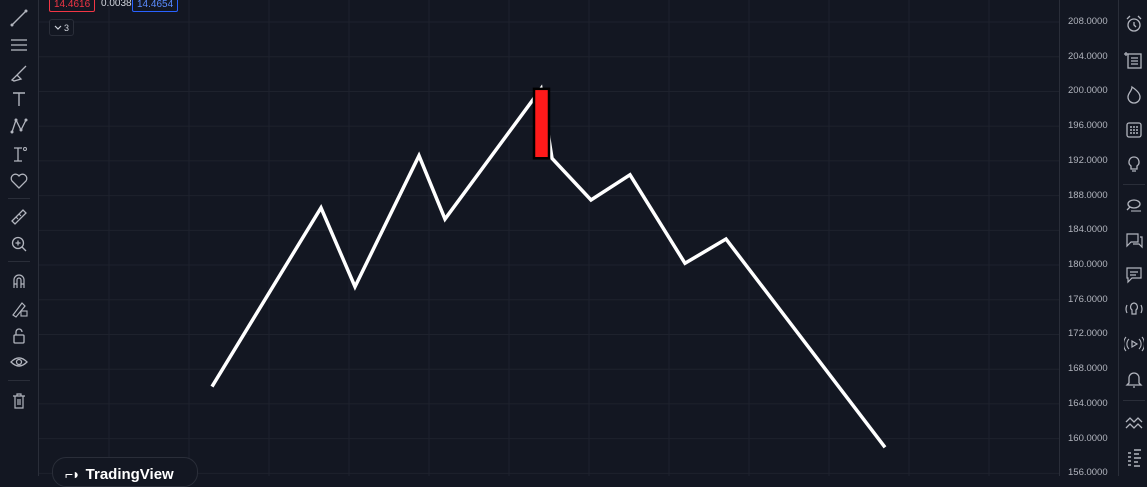 The height and width of the screenshot is (487, 1147). I want to click on price-label: 172.0000, so click(1088, 333).